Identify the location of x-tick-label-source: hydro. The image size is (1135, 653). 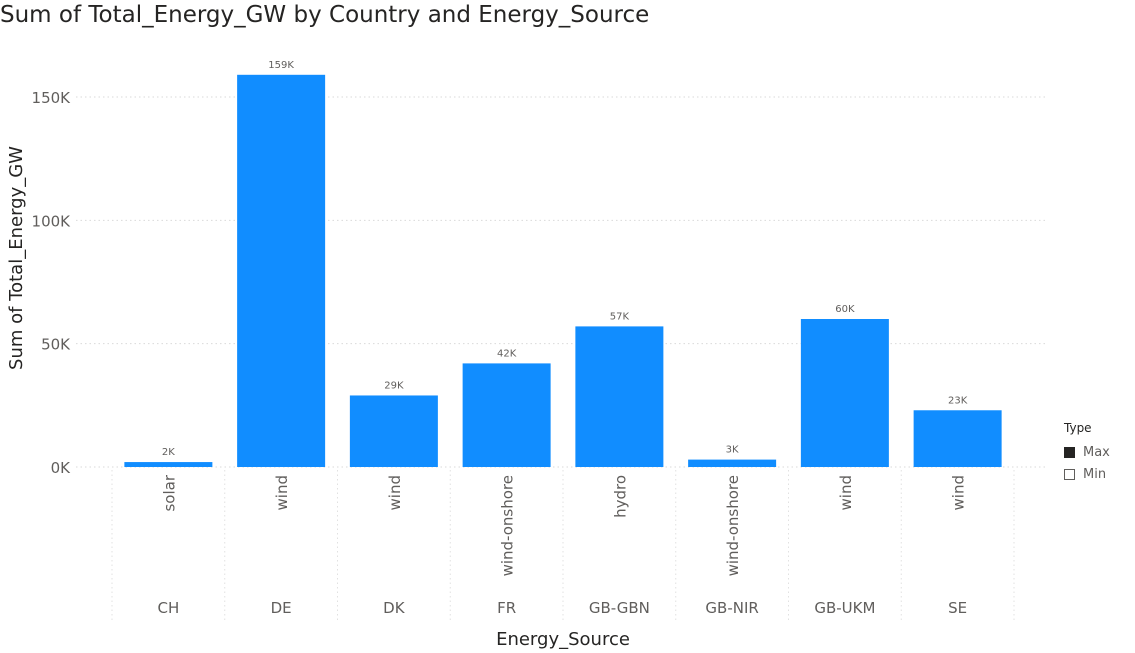
(620, 496).